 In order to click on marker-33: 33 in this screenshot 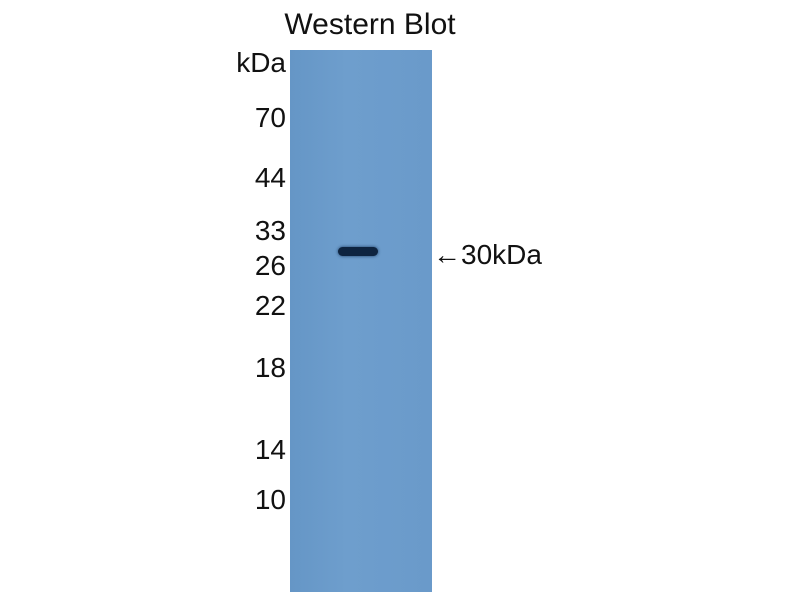, I will do `click(270, 230)`.